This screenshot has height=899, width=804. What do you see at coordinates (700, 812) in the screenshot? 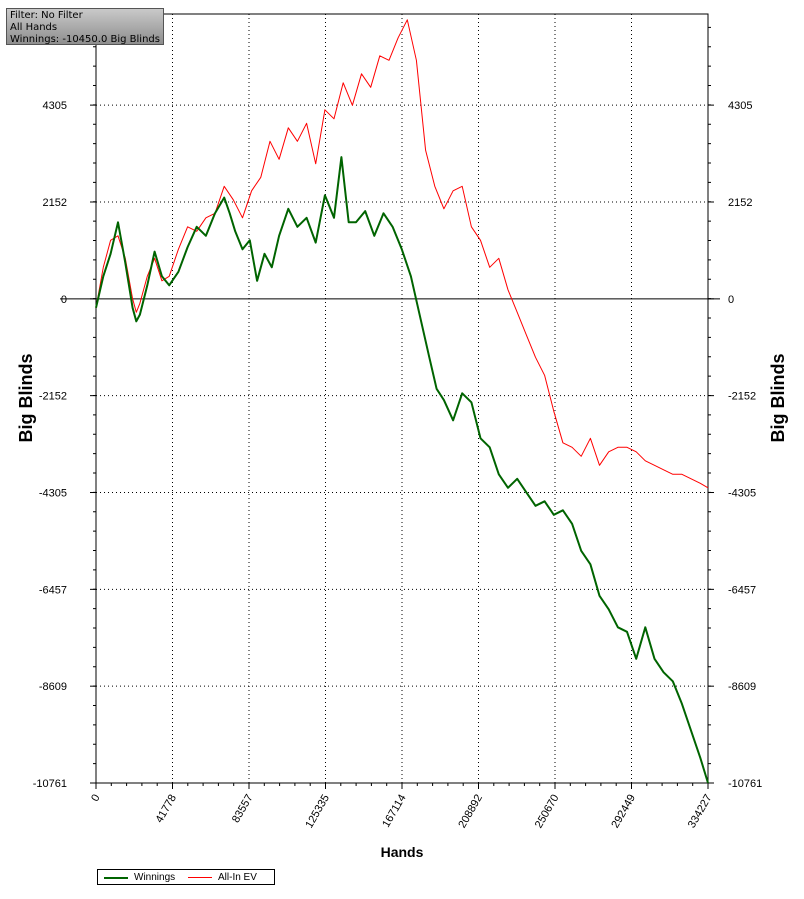
I see `x-tick-label: 334227` at bounding box center [700, 812].